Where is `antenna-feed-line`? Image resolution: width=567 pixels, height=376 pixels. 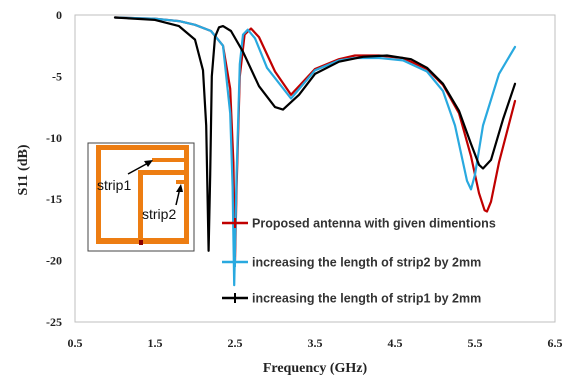 antenna-feed-line is located at coordinates (140, 205).